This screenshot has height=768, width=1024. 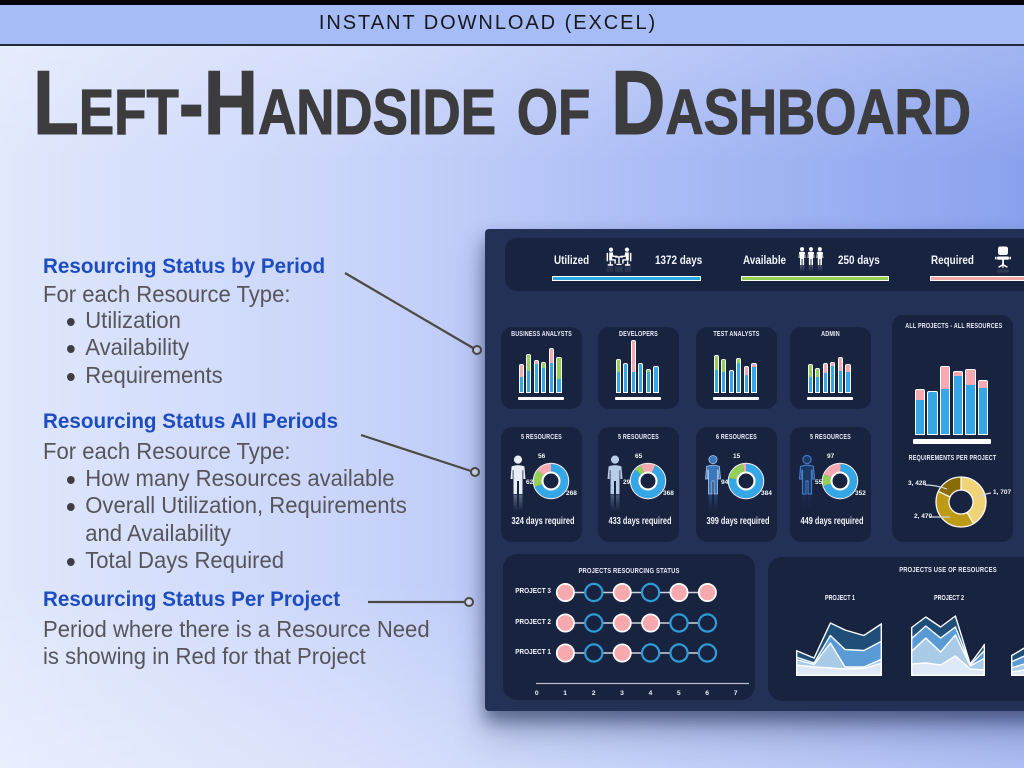 I want to click on svg-text: 2, so click(x=594, y=693).